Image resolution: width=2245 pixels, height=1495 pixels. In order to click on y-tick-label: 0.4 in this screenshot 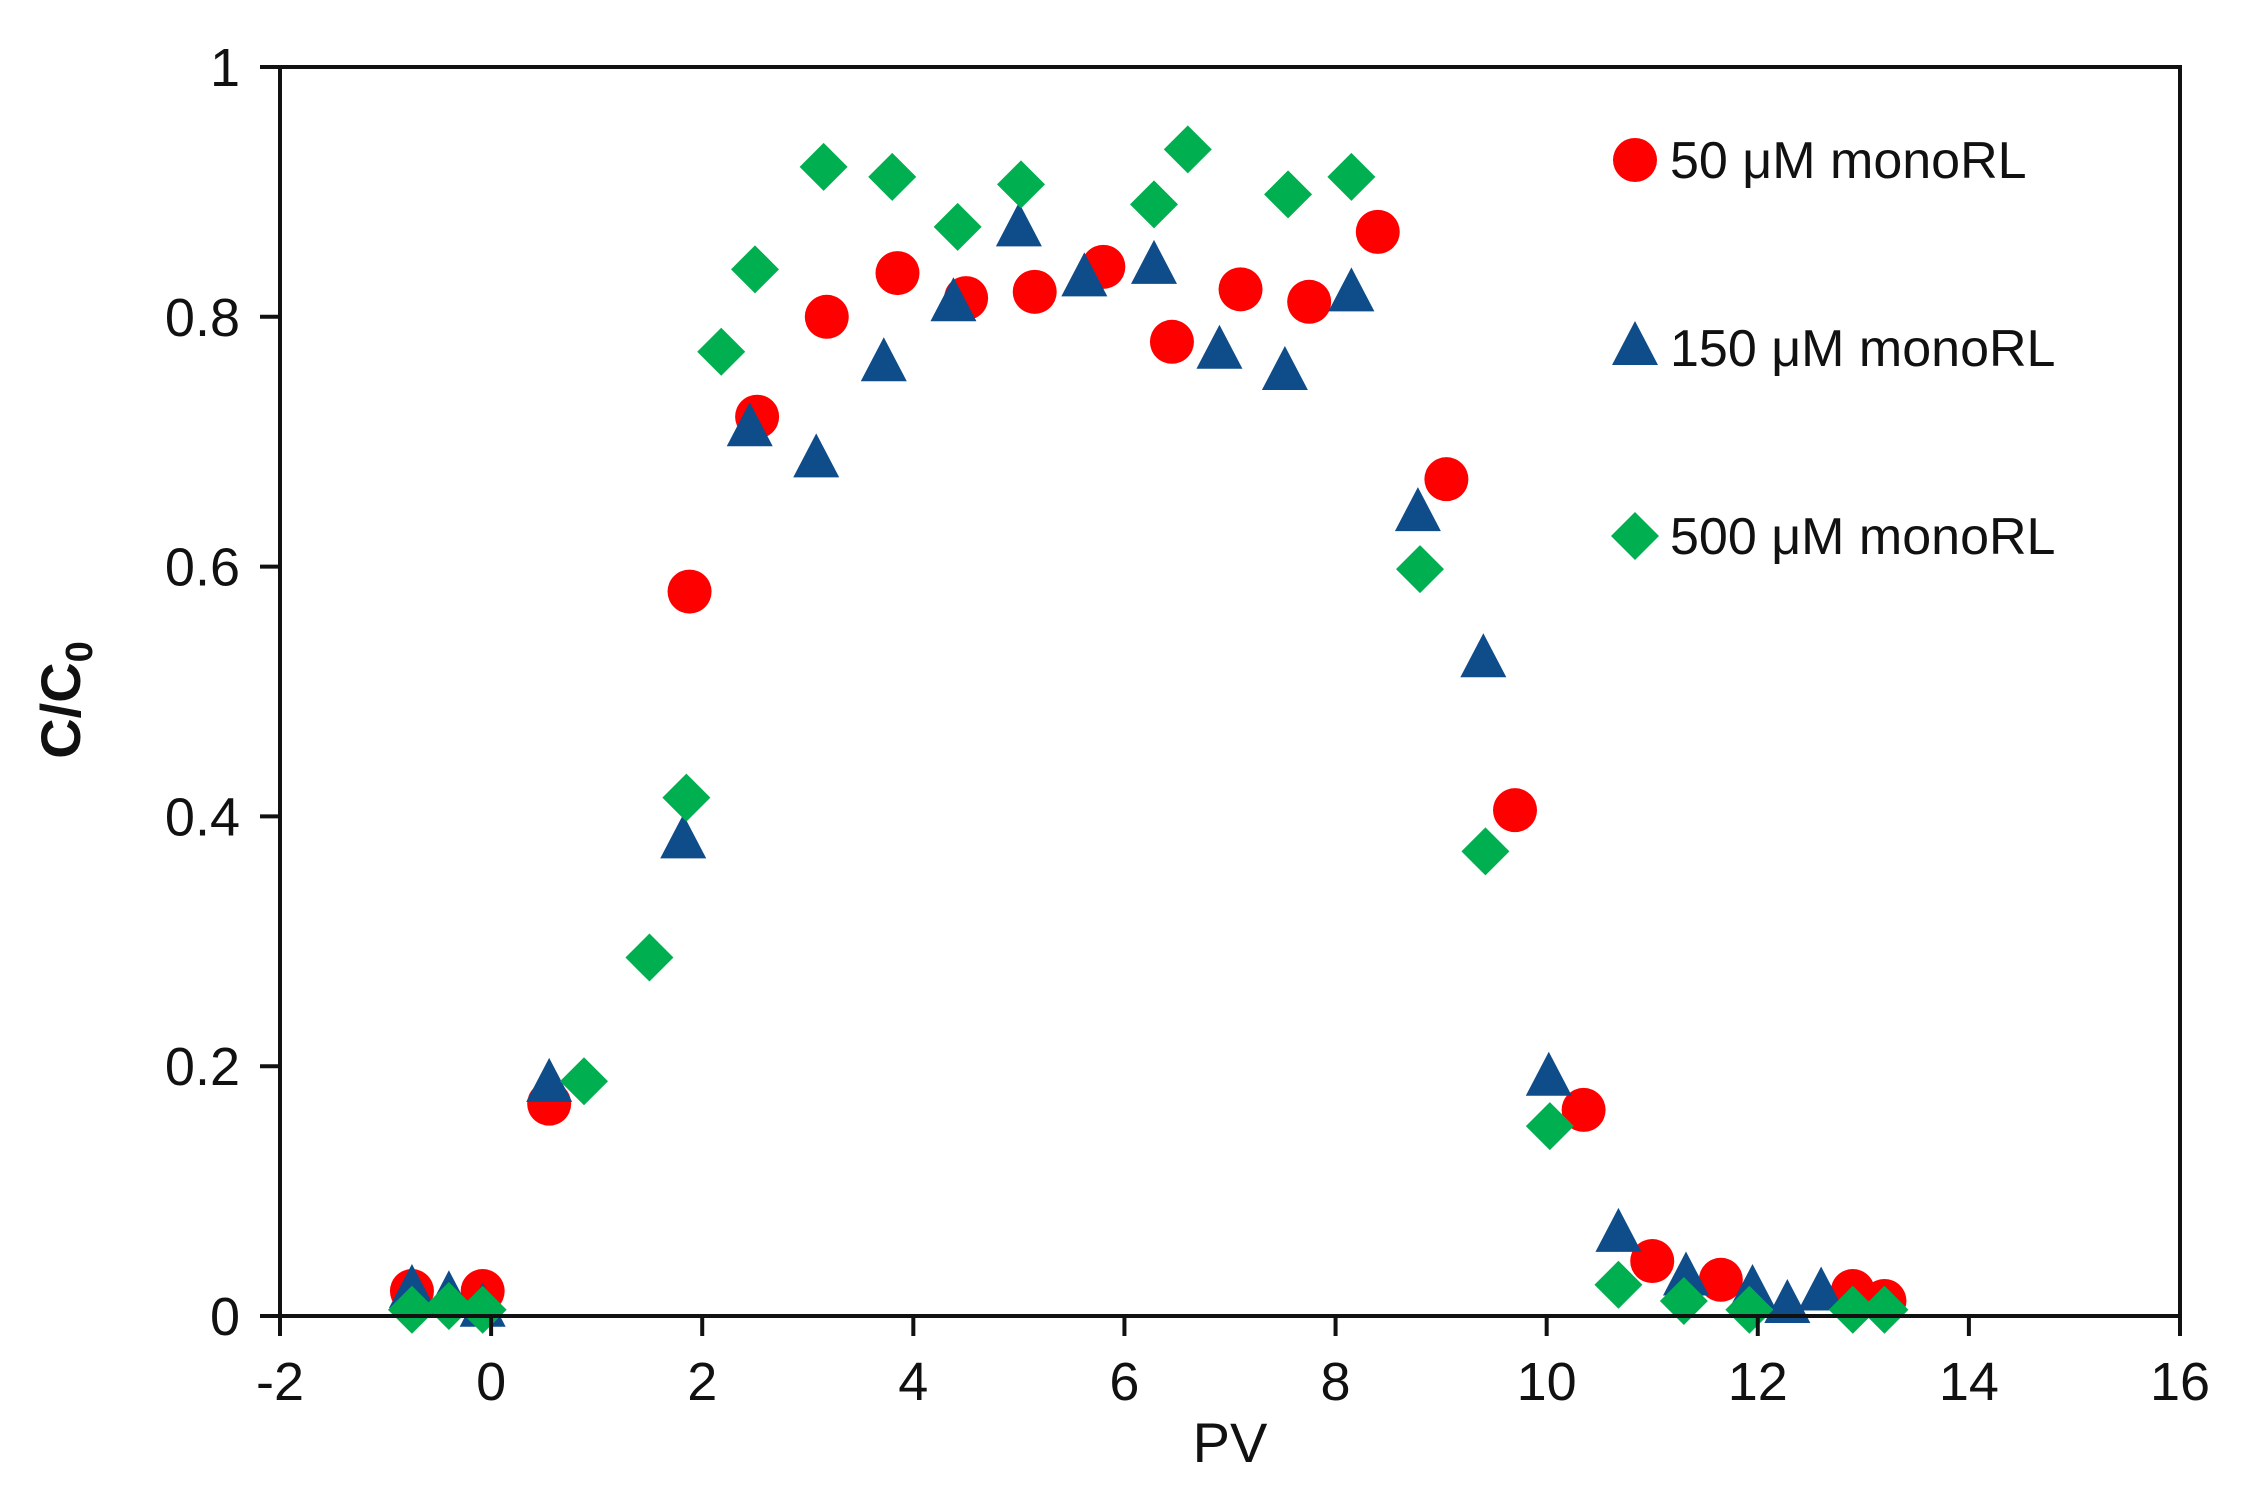, I will do `click(202, 817)`.